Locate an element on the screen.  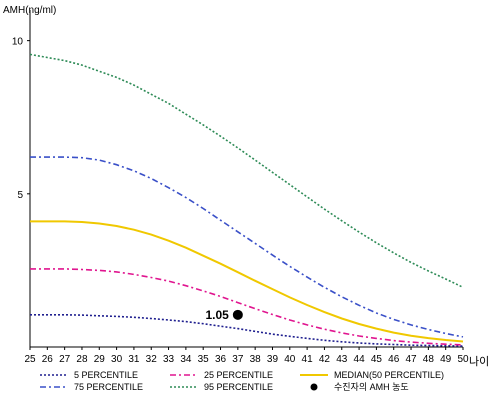
x-tick-label: 39 is located at coordinates (273, 359).